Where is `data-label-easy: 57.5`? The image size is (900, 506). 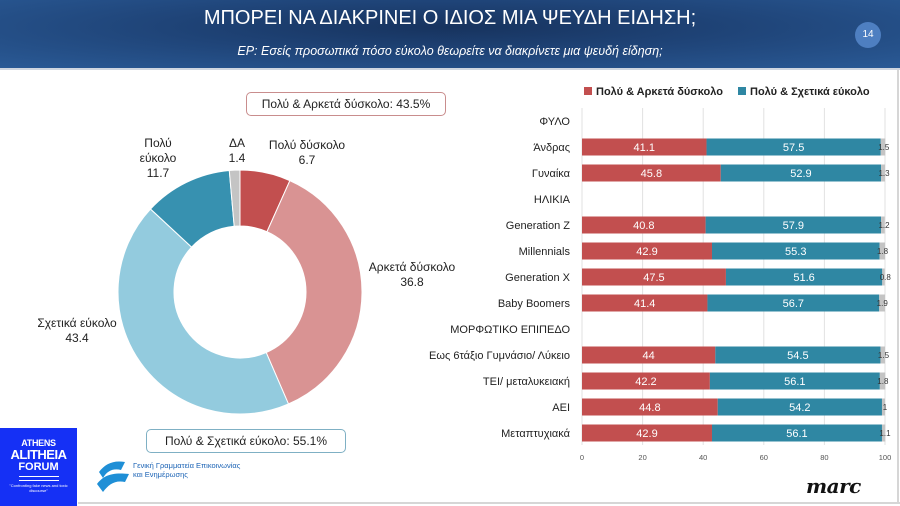
data-label-easy: 57.5 is located at coordinates (793, 148).